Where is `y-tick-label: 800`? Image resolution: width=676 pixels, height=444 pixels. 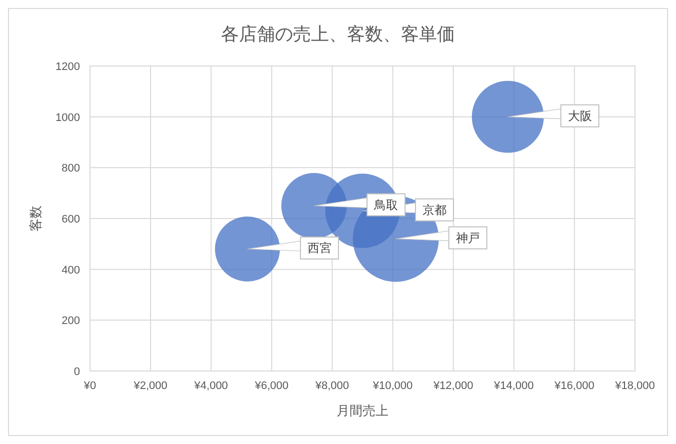
y-tick-label: 800 is located at coordinates (71, 168).